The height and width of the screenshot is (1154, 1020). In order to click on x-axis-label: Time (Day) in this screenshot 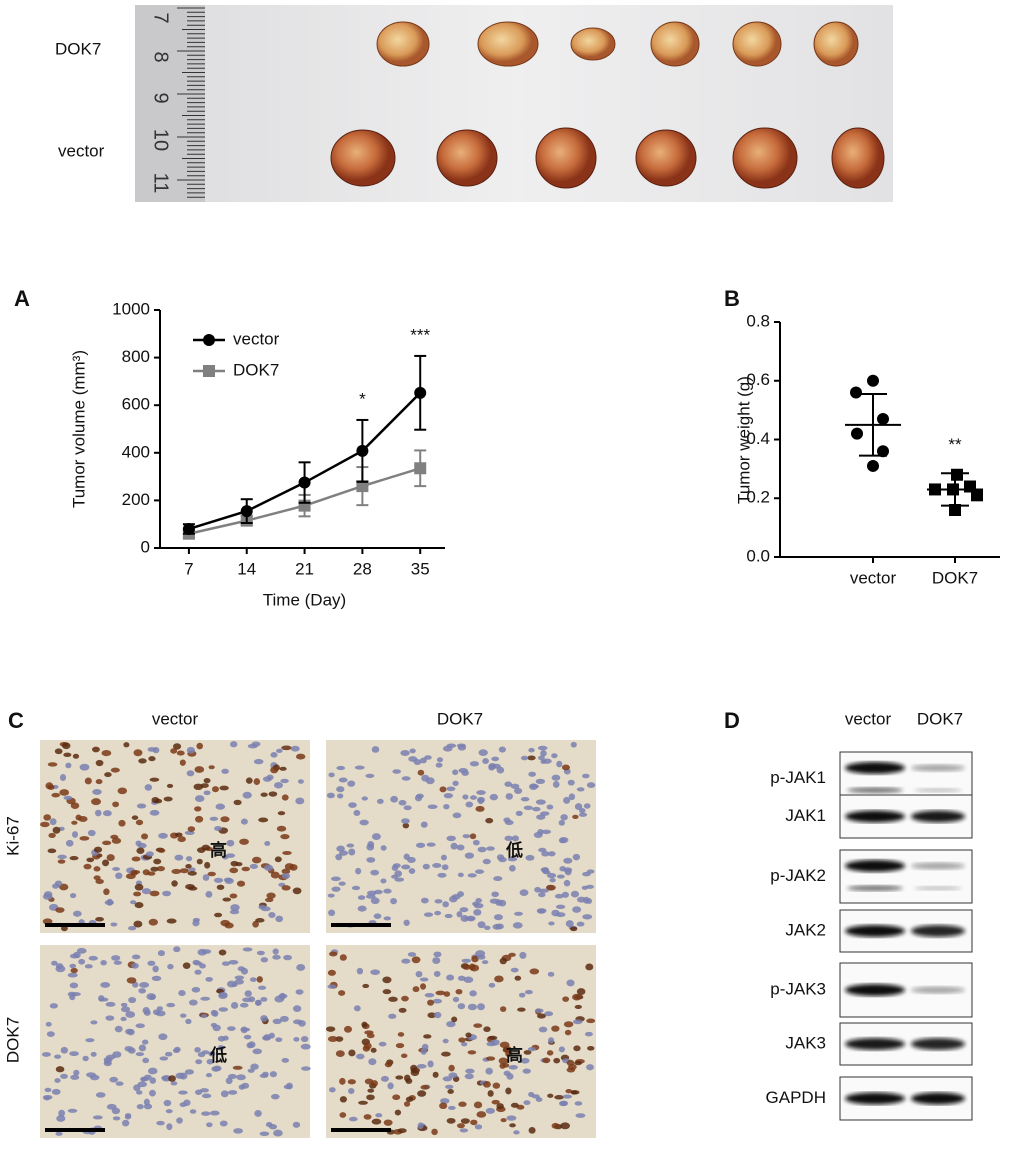, I will do `click(304, 599)`.